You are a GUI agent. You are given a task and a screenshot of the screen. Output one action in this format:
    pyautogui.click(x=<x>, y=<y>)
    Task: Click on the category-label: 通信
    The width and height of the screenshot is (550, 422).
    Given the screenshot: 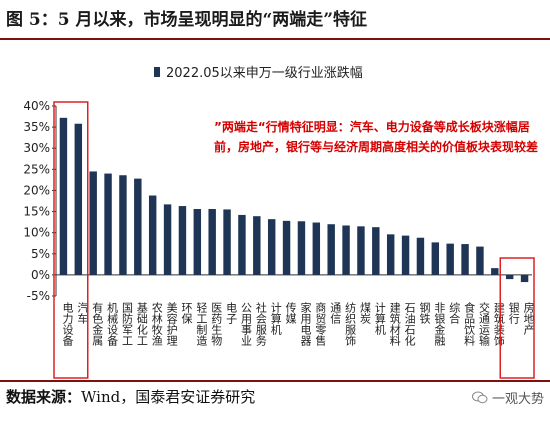 What is the action you would take?
    pyautogui.click(x=335, y=313)
    